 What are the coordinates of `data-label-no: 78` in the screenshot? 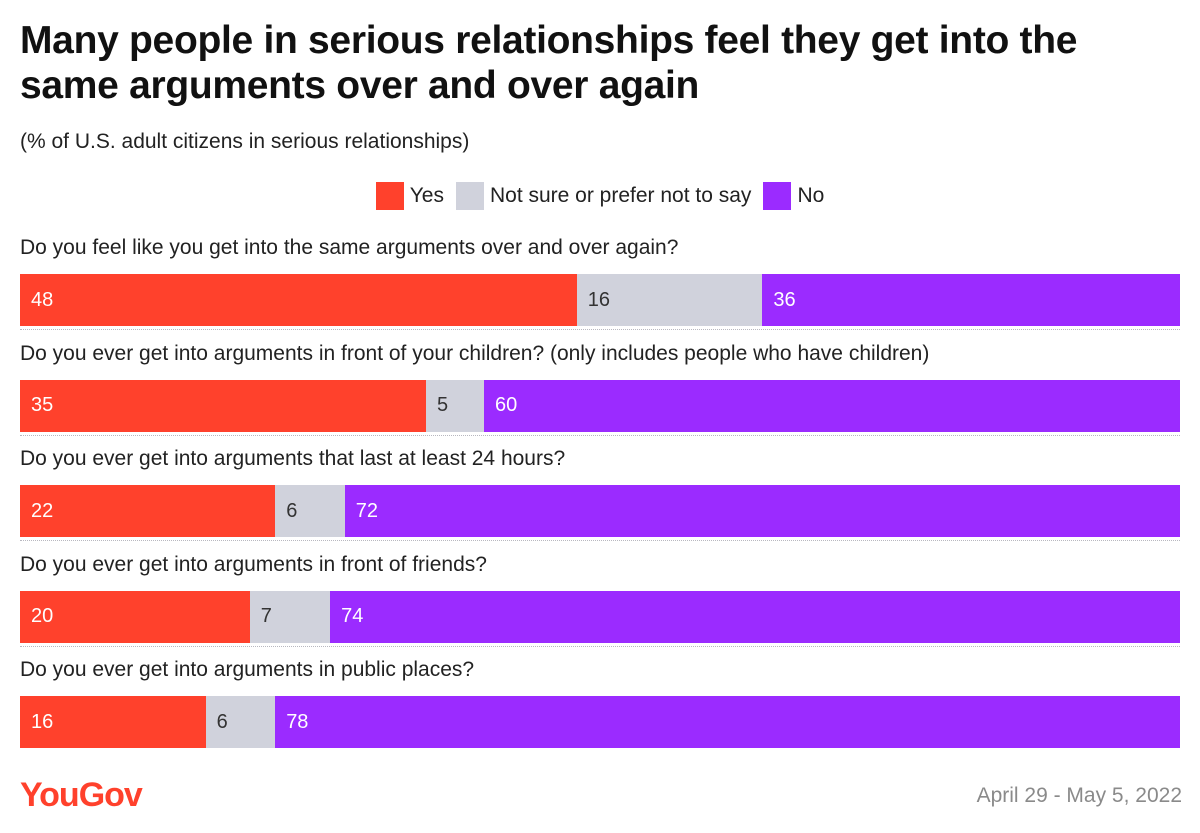 It's located at (297, 721).